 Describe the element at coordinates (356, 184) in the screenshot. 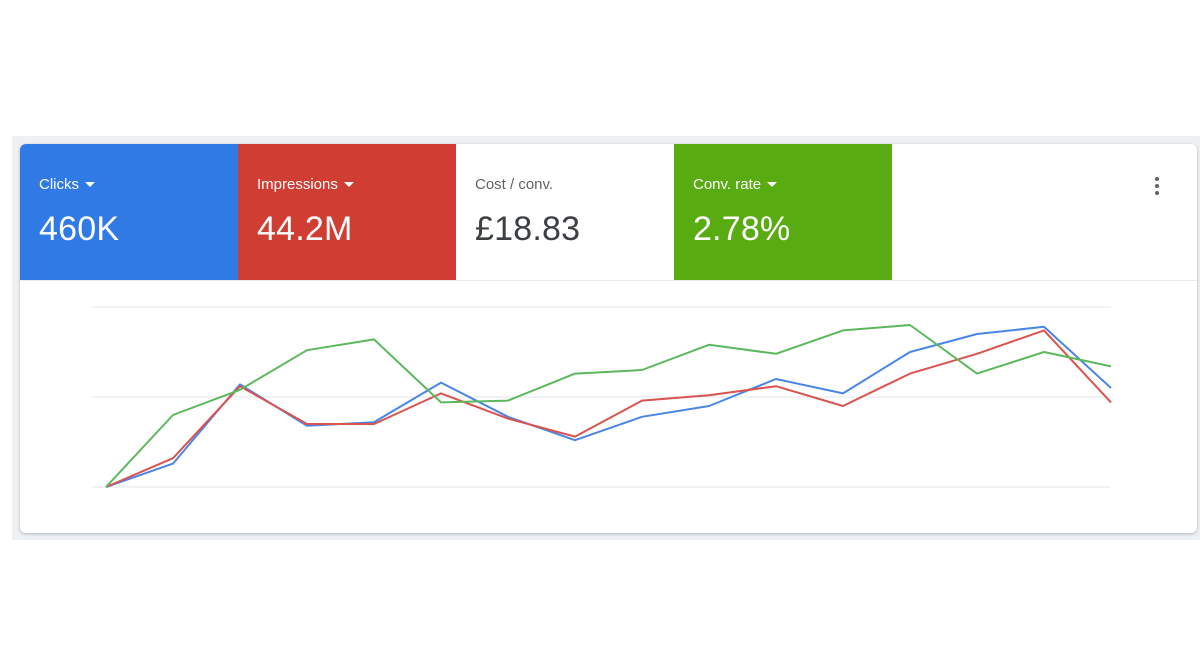

I see `metric-label-impressions: Impressions` at that location.